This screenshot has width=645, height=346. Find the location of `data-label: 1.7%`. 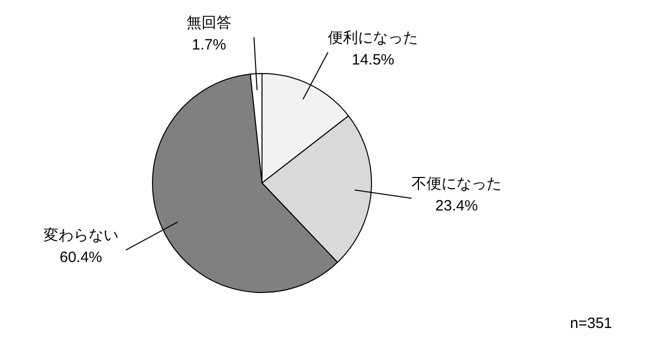

data-label: 1.7% is located at coordinates (209, 45).